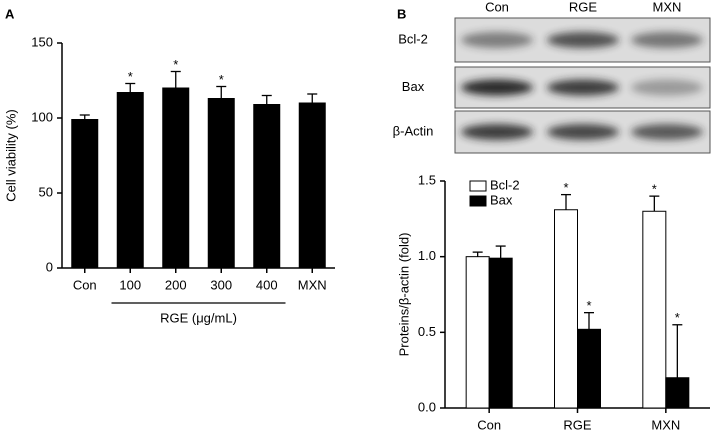 This screenshot has height=432, width=713. What do you see at coordinates (413, 86) in the screenshot?
I see `row-label: Bax` at bounding box center [413, 86].